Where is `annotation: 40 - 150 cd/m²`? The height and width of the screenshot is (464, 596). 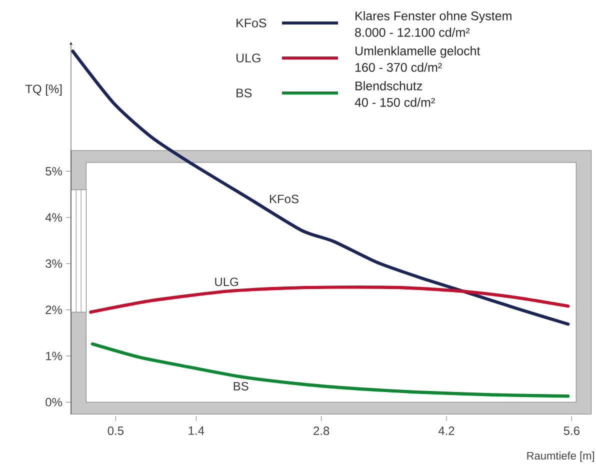 annotation: 40 - 150 cd/m² is located at coordinates (394, 102).